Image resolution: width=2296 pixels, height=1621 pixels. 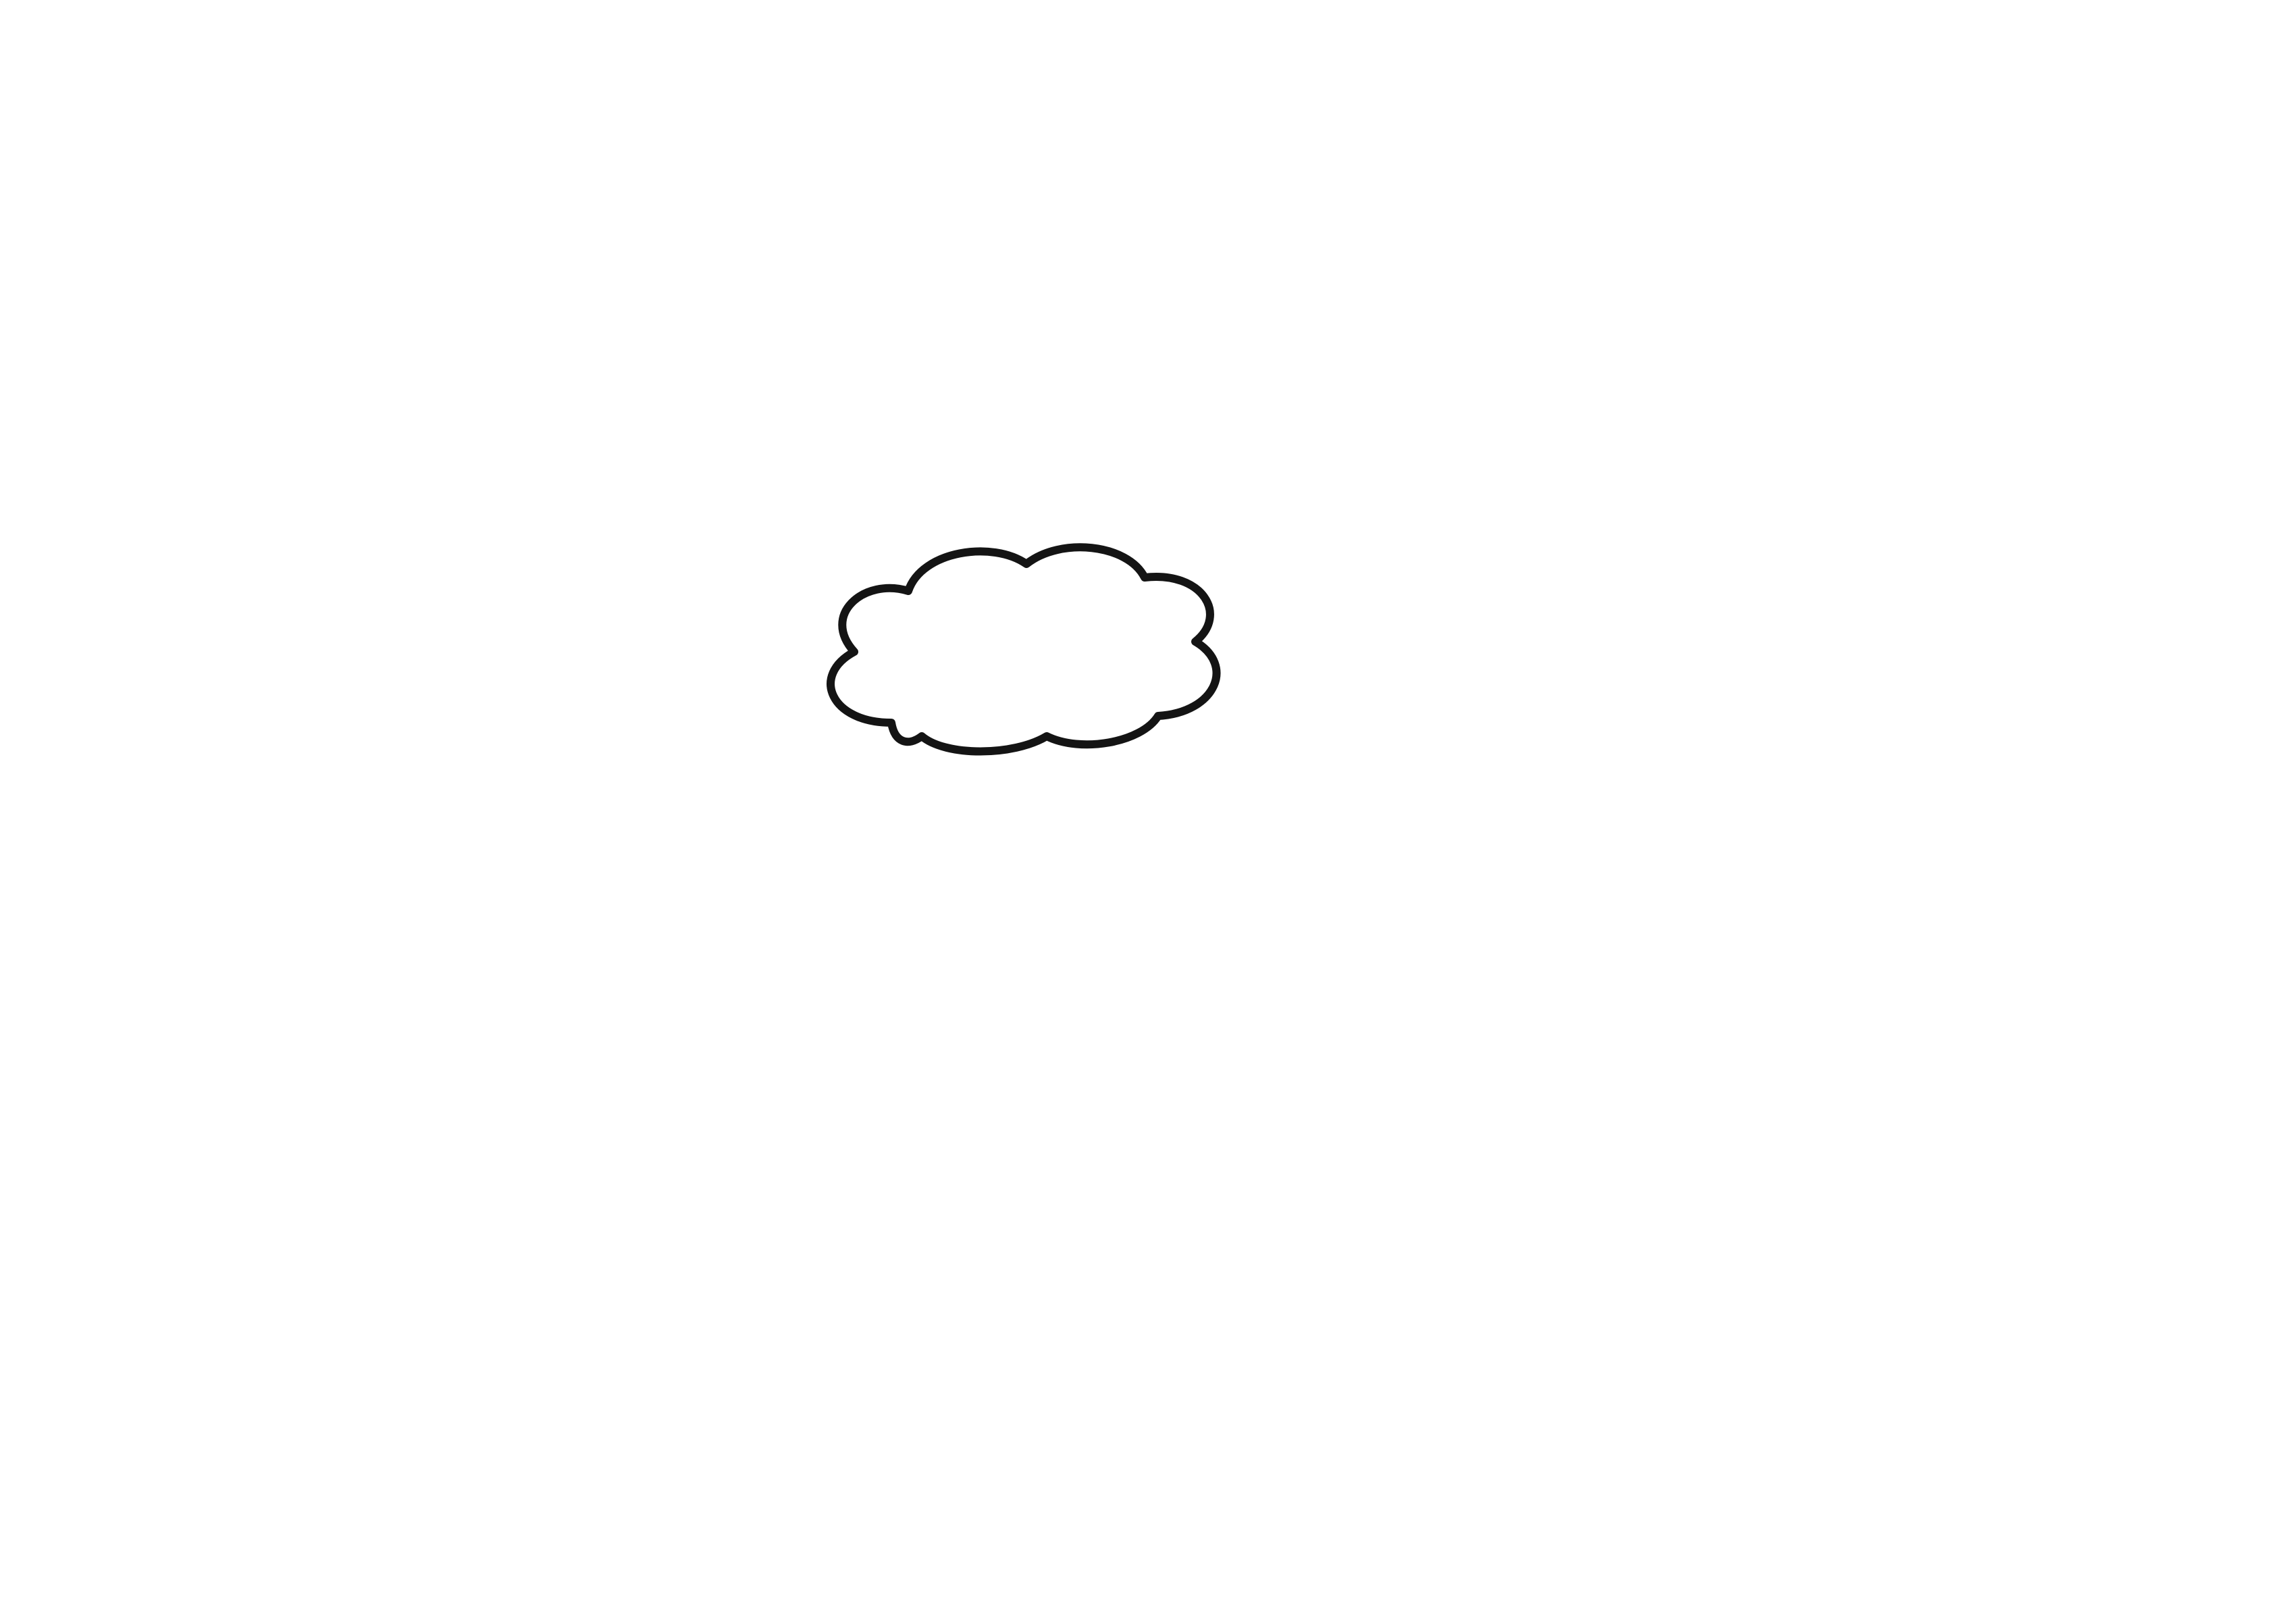 I want to click on center-cloud, so click(x=1019, y=641).